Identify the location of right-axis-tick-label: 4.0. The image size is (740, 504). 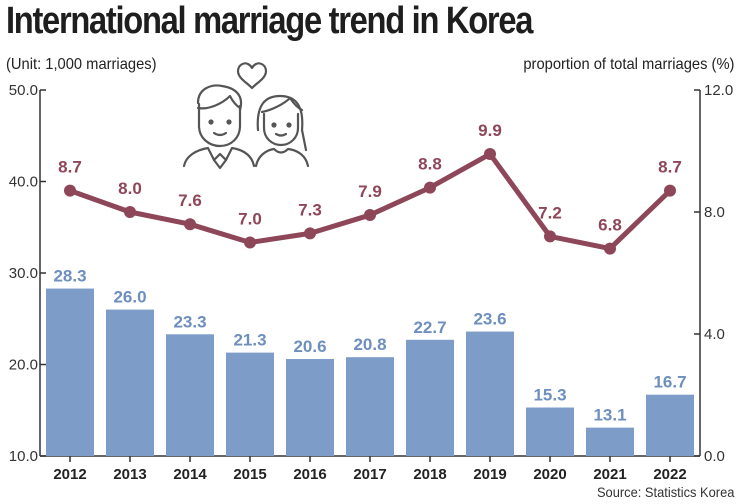
(714, 334).